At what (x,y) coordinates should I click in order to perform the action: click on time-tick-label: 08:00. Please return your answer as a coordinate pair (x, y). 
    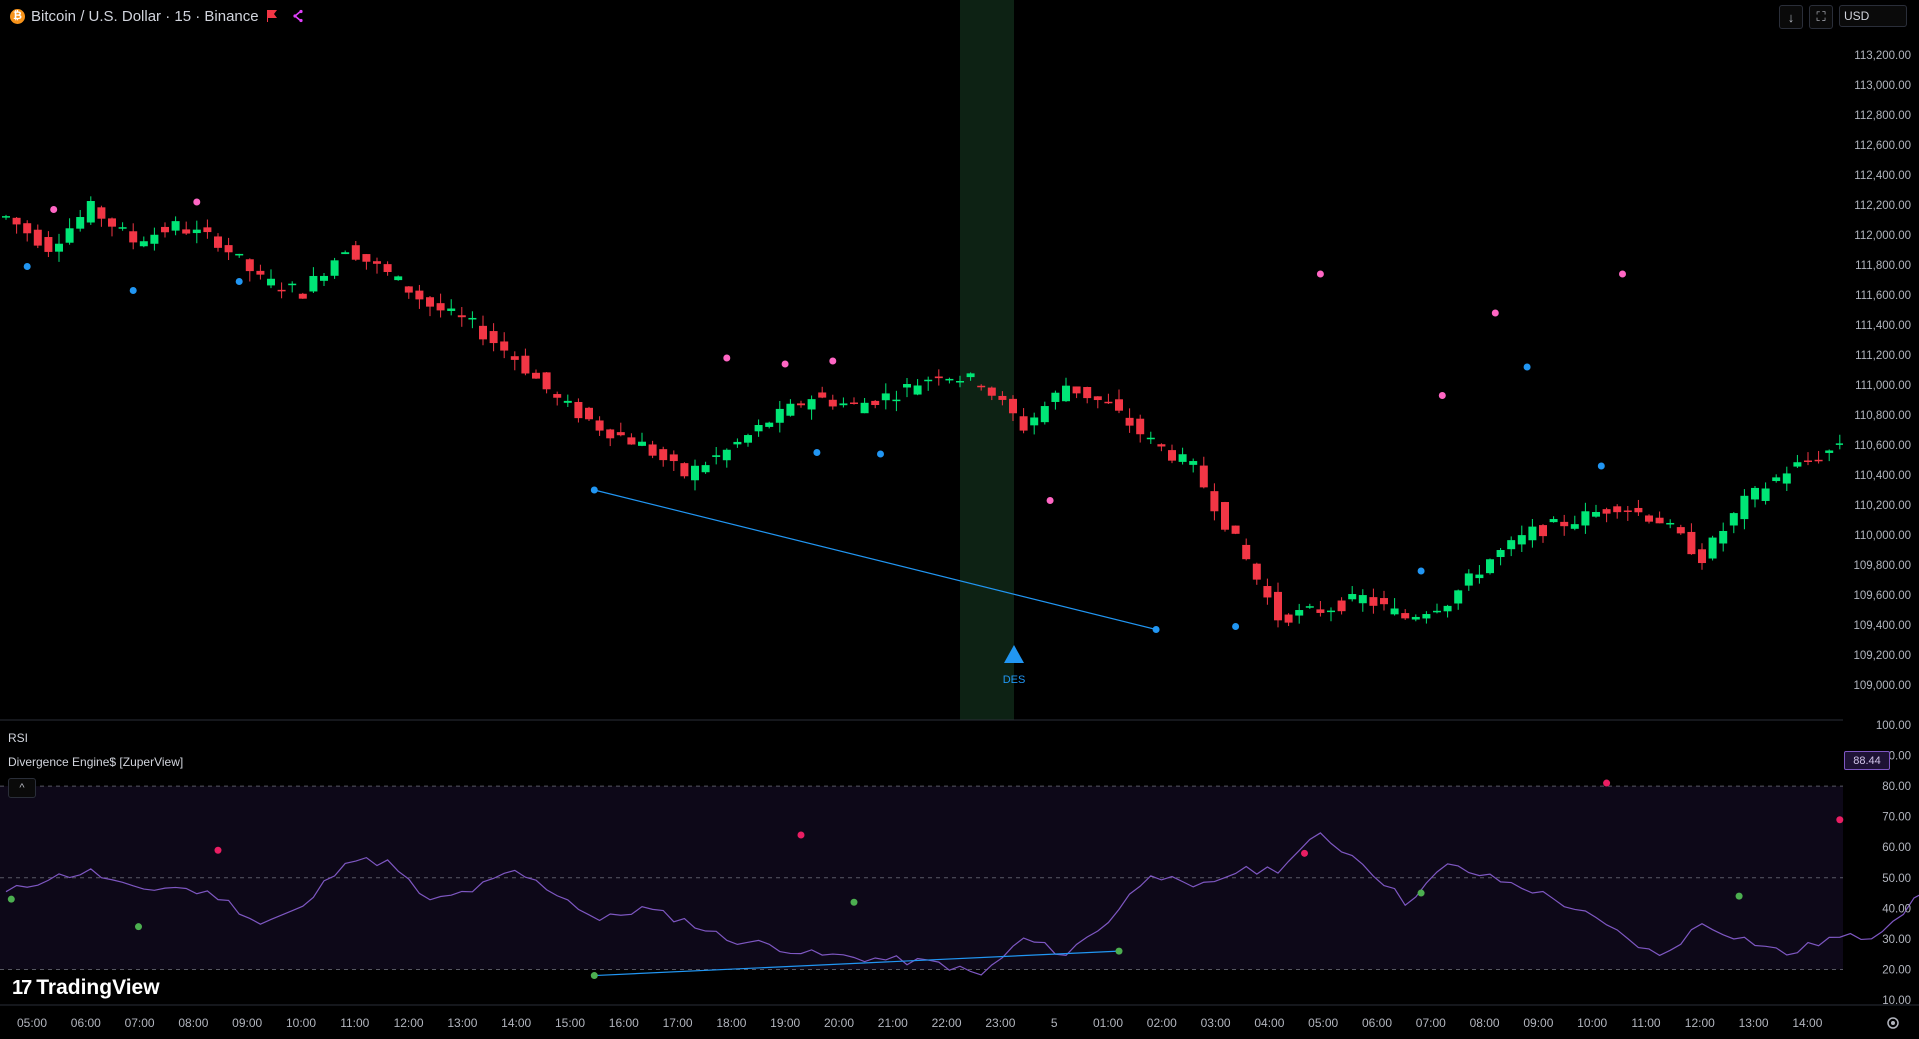
    Looking at the image, I should click on (1485, 1023).